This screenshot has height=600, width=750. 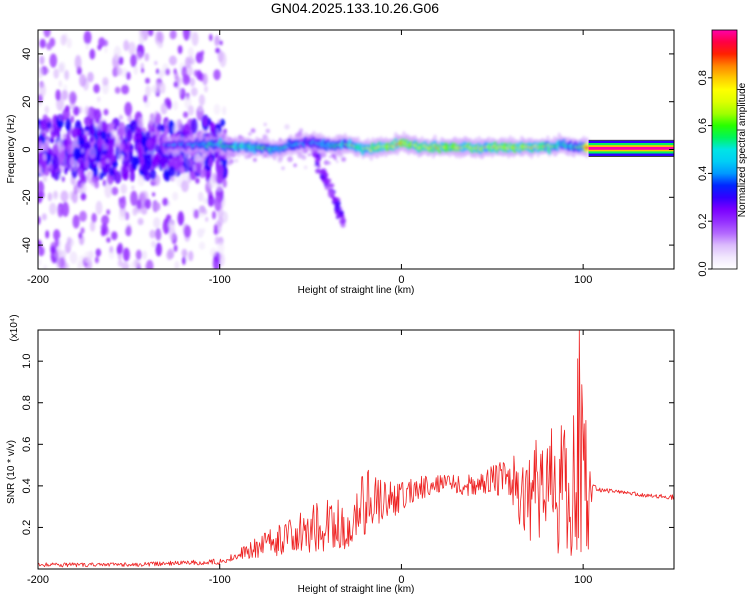 What do you see at coordinates (220, 580) in the screenshot?
I see `x-tick-label: -100` at bounding box center [220, 580].